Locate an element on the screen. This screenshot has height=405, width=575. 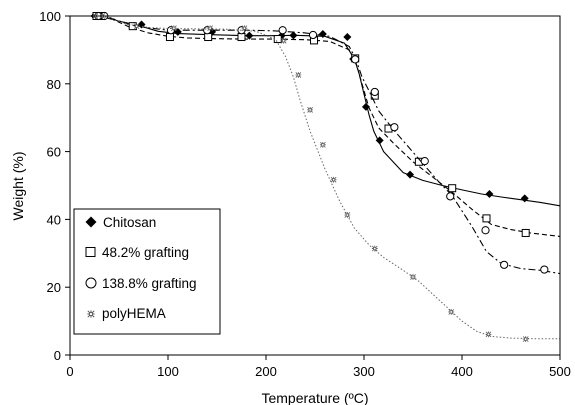
legend-entry-48-2-grafting: 48.2% grafting is located at coordinates (137, 252).